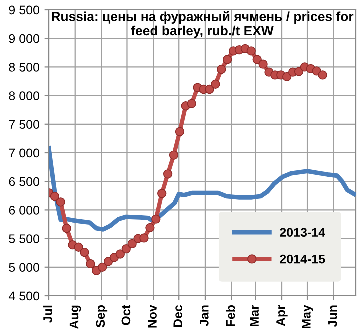 Image resolution: width=359 pixels, height=335 pixels. Describe the element at coordinates (204, 316) in the screenshot. I see `x-tick-label: Jan` at that location.